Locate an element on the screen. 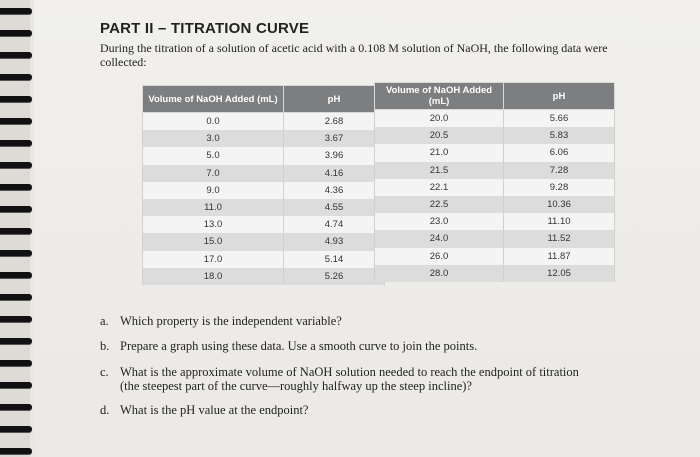 This screenshot has width=700, height=457. table-row: 0.0 2.68 is located at coordinates (263, 121).